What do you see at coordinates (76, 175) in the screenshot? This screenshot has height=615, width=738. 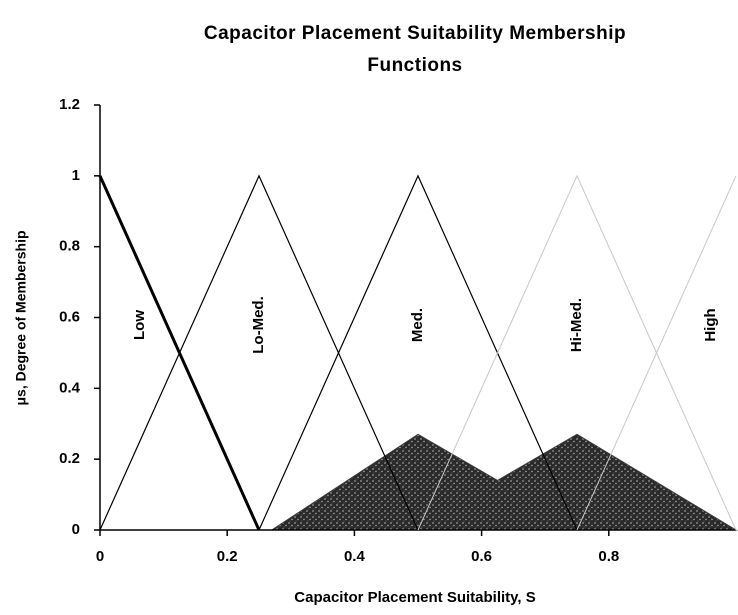 I see `y-tick-label: 1` at bounding box center [76, 175].